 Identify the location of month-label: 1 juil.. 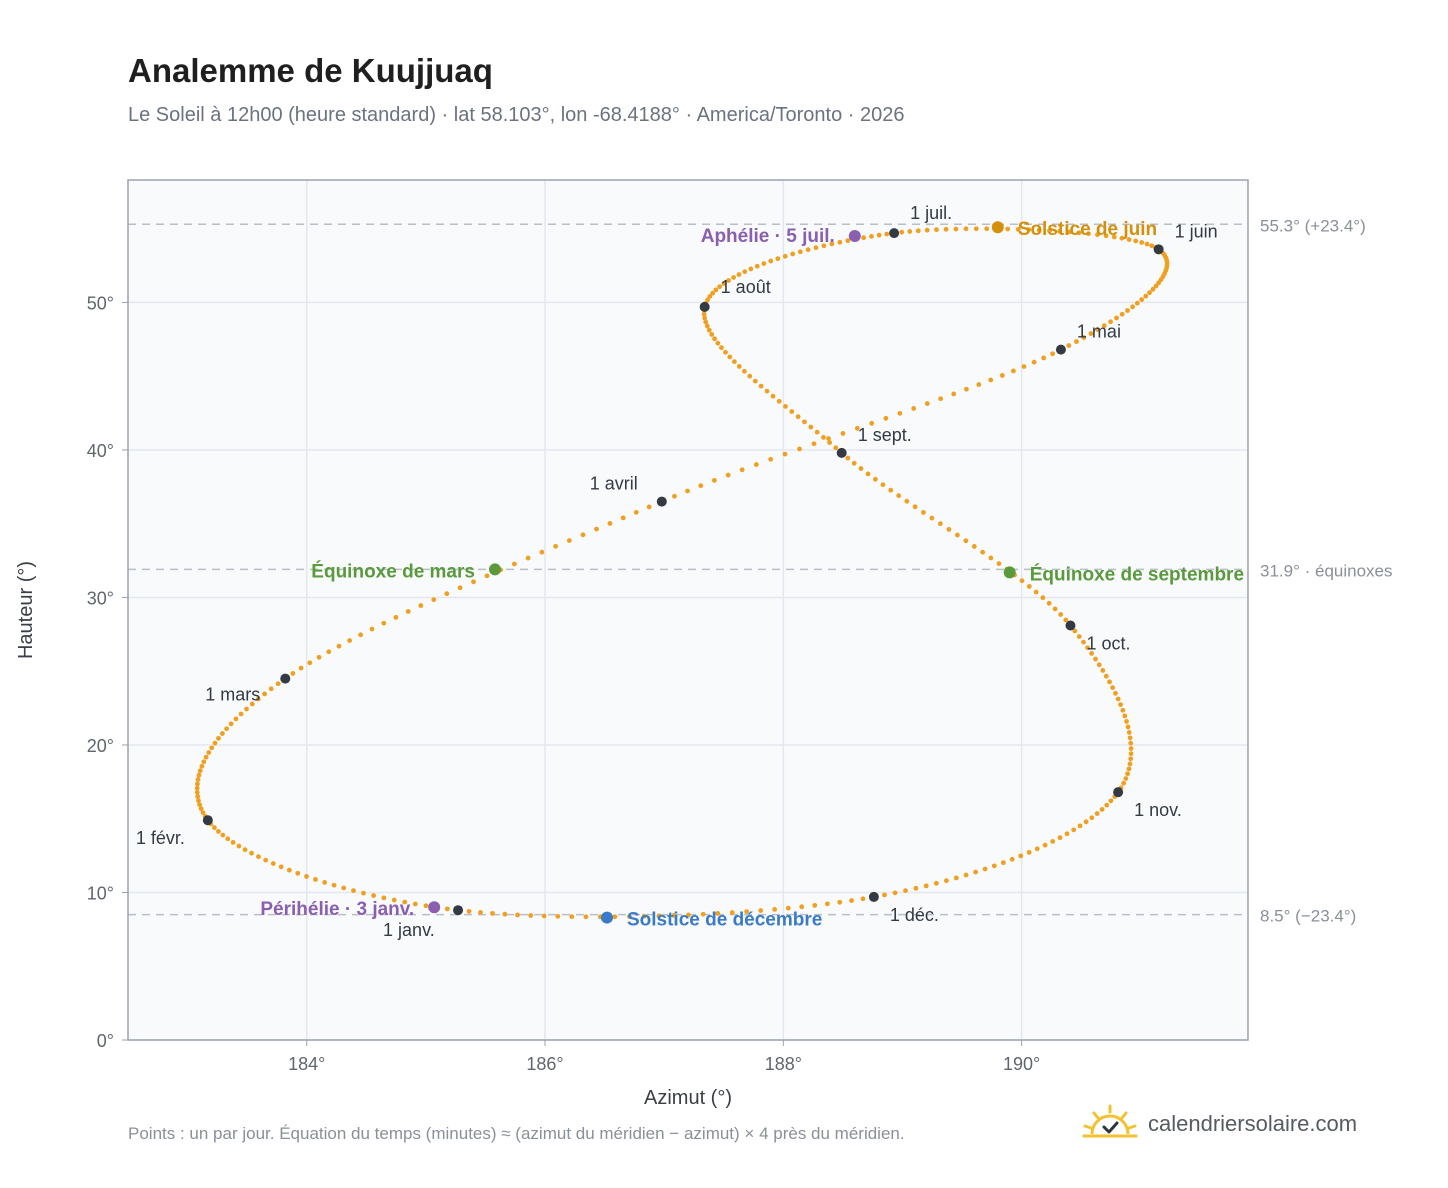
(931, 213).